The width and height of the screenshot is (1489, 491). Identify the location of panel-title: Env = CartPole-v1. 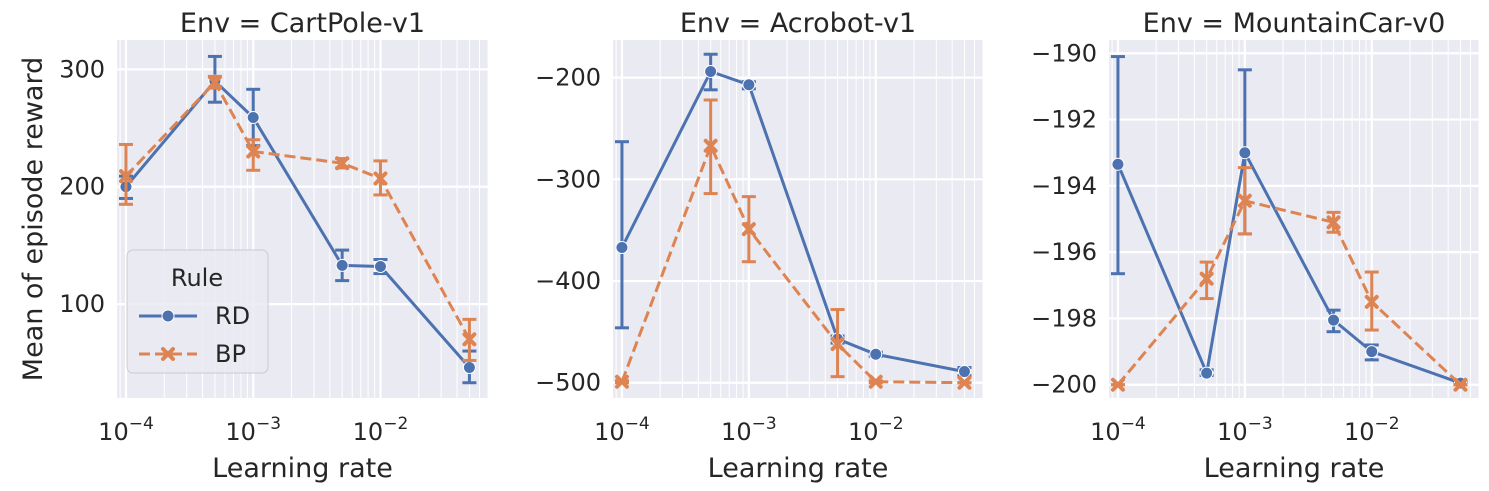
(302, 23).